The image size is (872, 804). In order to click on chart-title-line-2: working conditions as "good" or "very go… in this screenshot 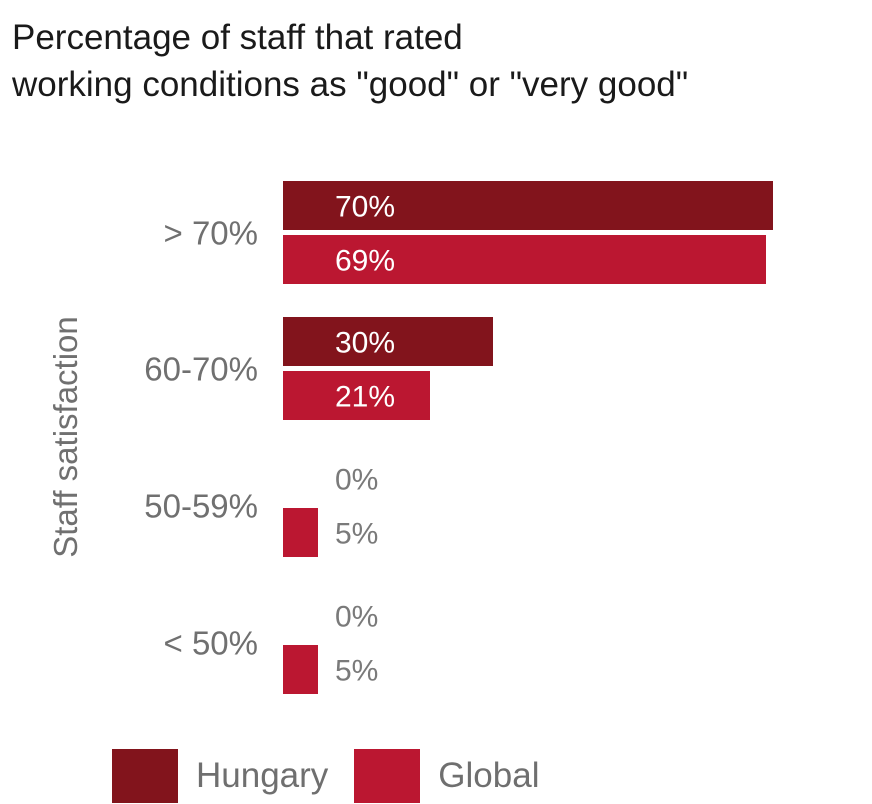, I will do `click(350, 84)`.